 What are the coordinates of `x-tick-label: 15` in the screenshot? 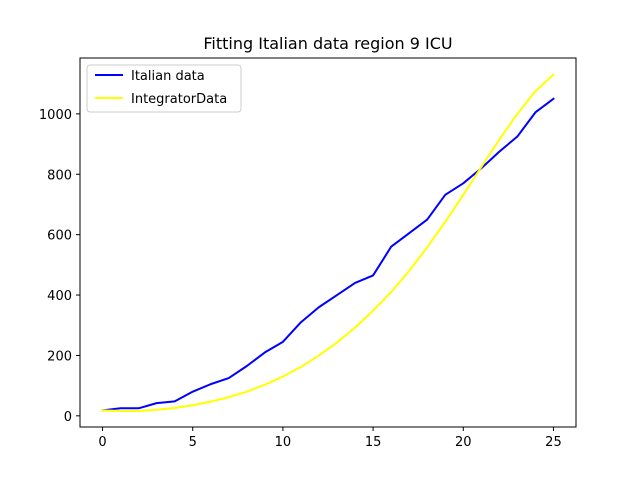 It's located at (373, 442).